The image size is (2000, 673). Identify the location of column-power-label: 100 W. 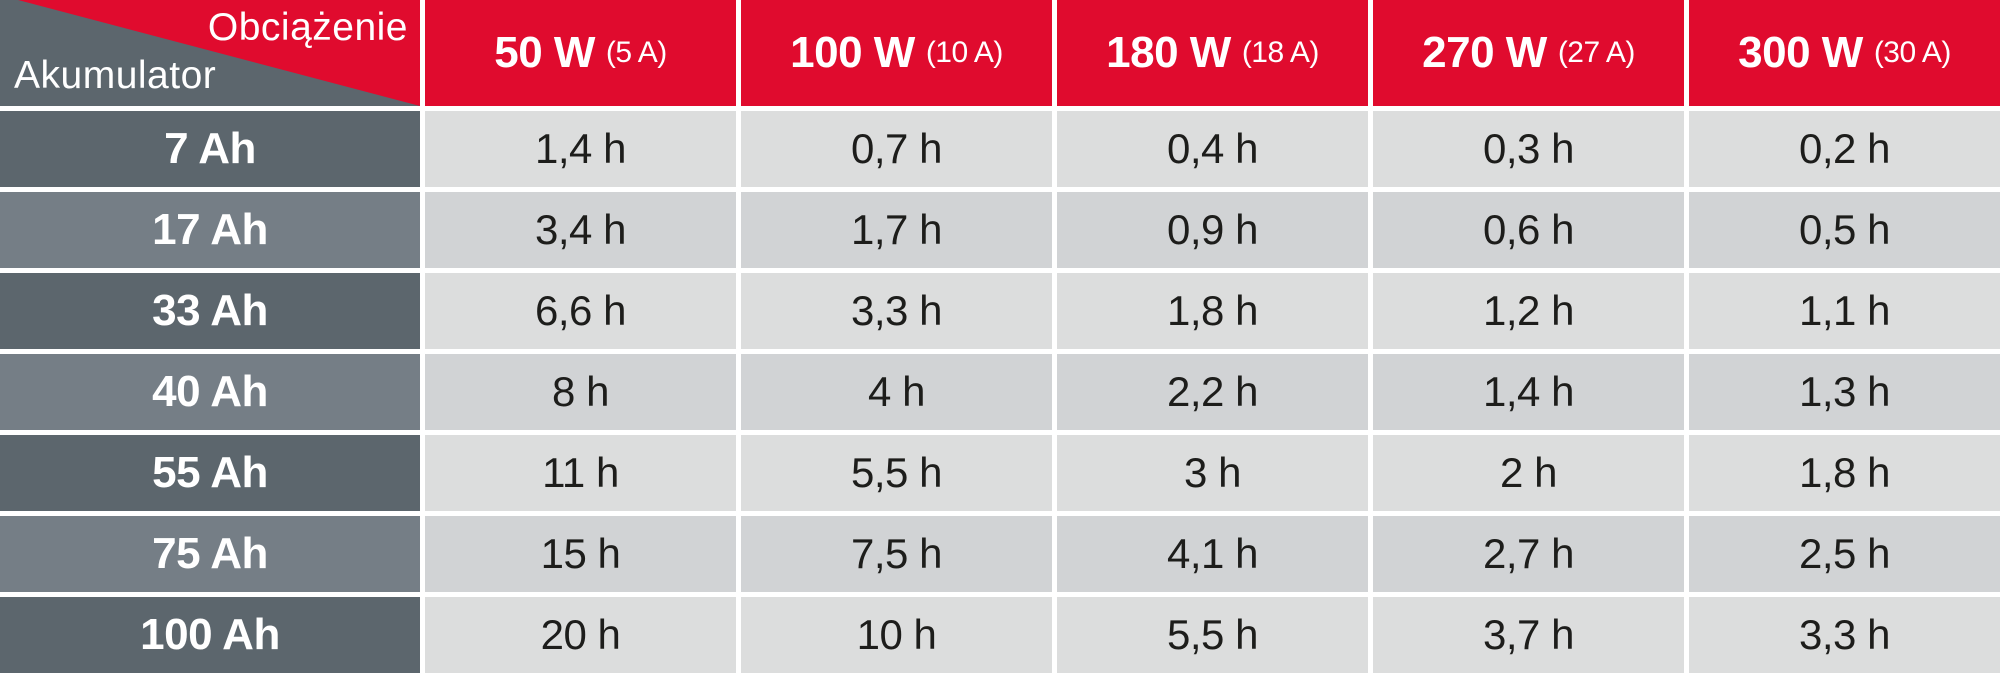
(852, 52).